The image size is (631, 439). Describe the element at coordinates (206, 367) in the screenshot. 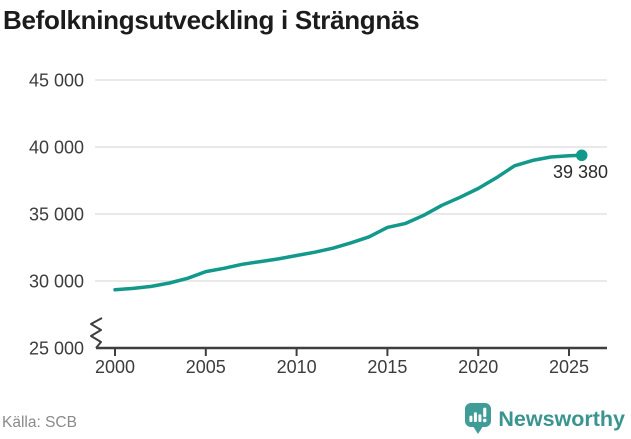

I see `x-tick-label: 2005` at that location.